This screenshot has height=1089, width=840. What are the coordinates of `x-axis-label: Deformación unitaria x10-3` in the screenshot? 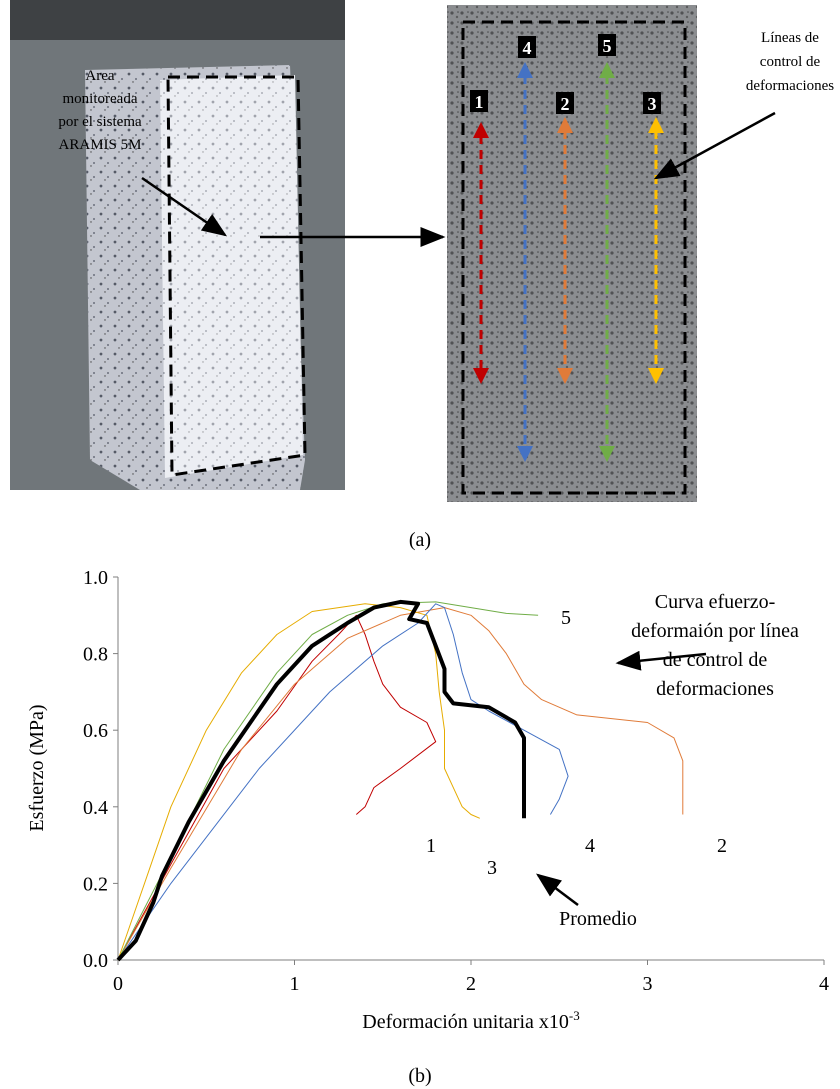 It's located at (470, 1020).